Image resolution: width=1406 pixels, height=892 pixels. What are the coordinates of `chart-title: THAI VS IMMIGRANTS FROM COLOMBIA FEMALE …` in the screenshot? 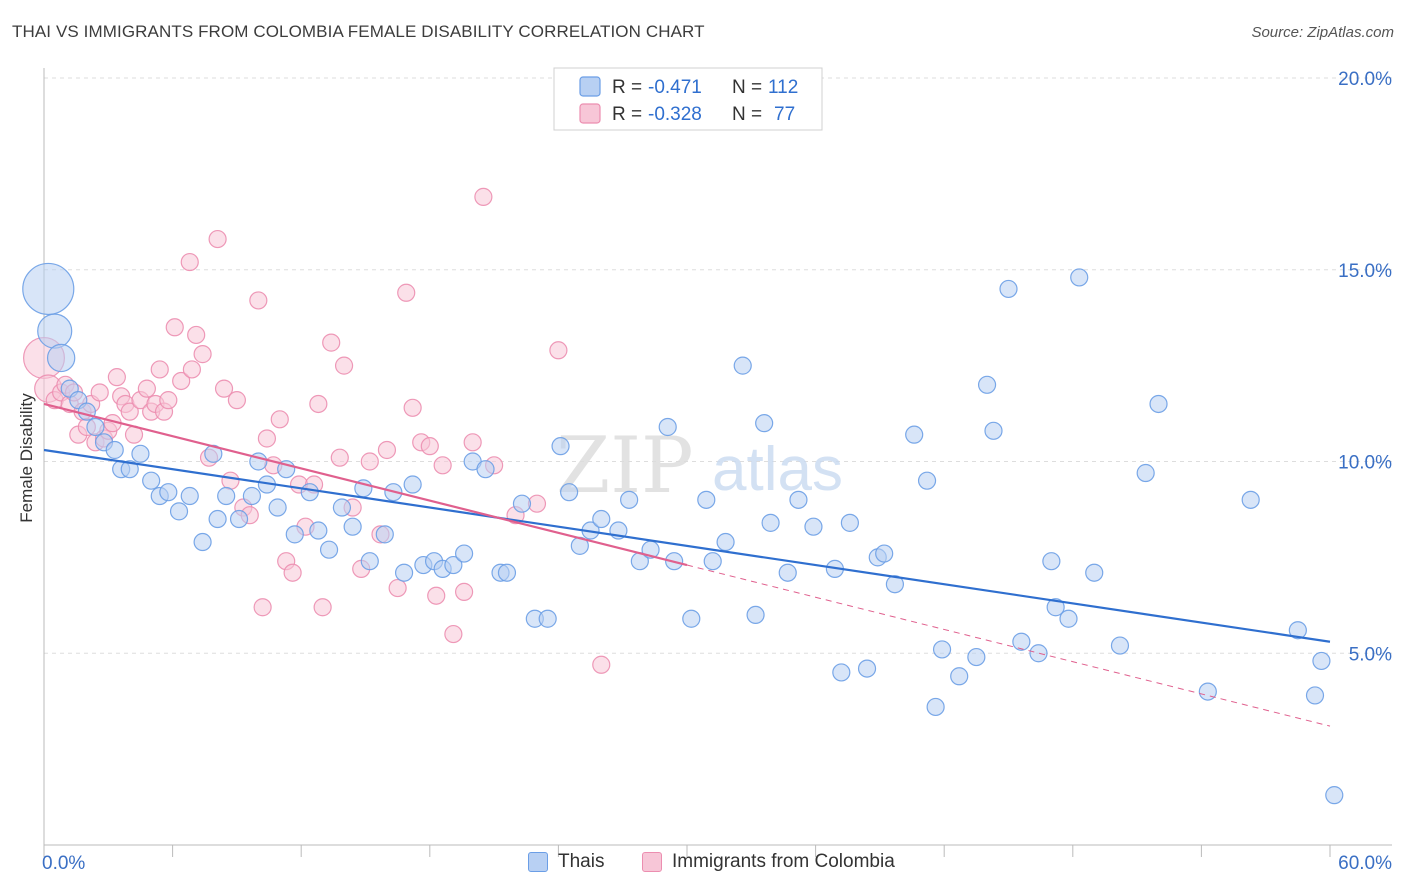 It's located at (358, 31).